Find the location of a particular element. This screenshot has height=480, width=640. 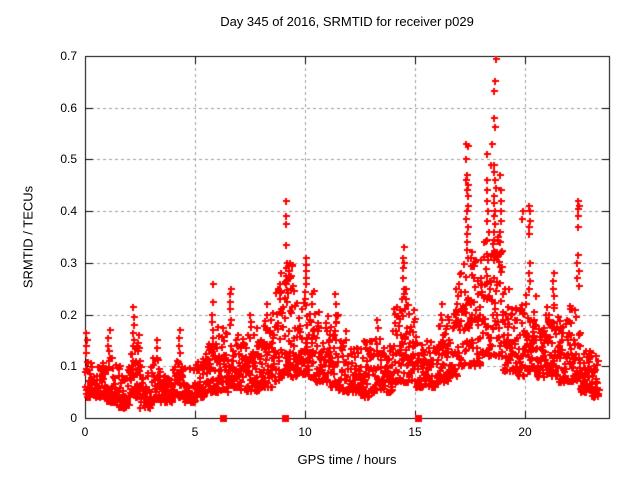

y-axis-label: SRMTID / TECUs is located at coordinates (28, 237).